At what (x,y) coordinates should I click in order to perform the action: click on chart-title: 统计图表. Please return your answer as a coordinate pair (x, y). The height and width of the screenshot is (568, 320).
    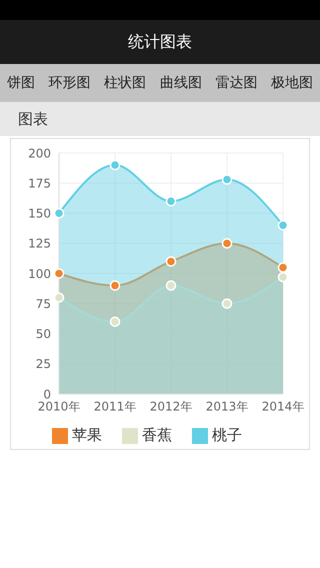
    Looking at the image, I should click on (160, 42).